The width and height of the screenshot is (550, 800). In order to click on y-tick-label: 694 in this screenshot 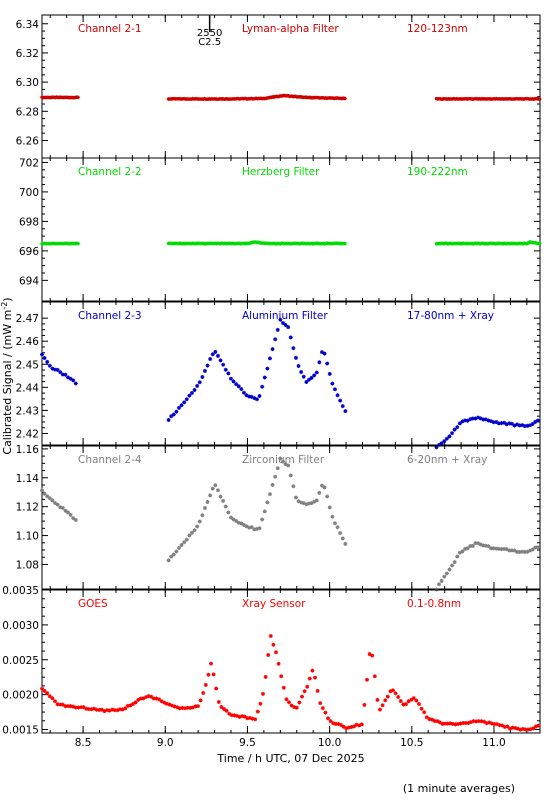, I will do `click(29, 281)`.